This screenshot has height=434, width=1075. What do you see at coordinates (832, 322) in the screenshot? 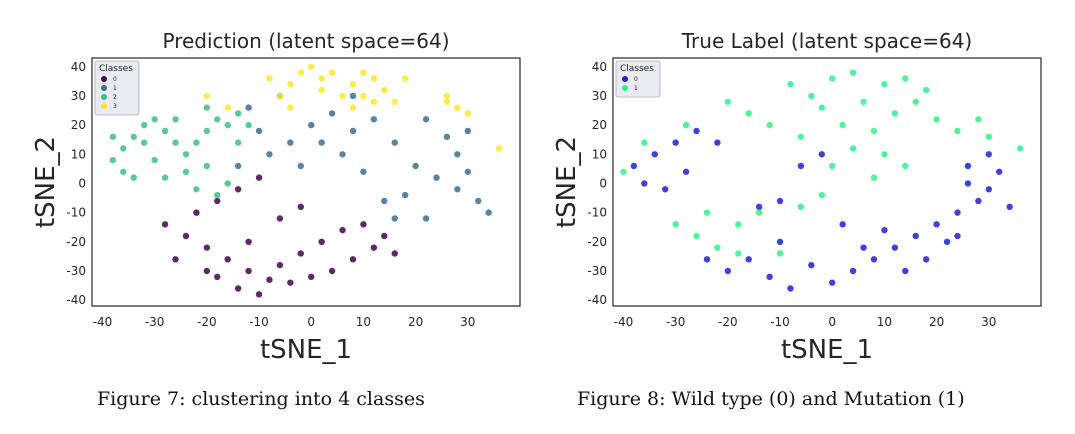
I see `x-tick-label: 0` at bounding box center [832, 322].